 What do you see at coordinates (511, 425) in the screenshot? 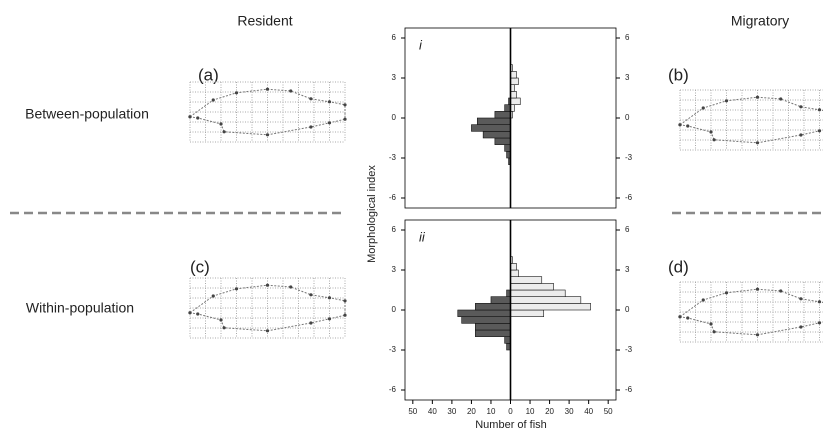
I see `x-axis-label: Number of fish` at bounding box center [511, 425].